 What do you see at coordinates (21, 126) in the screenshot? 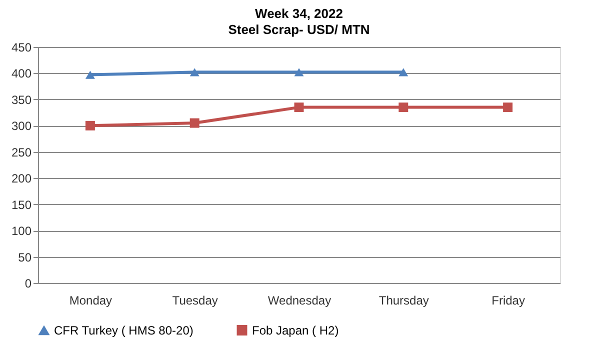
I see `y-tick-label: 300` at bounding box center [21, 126].